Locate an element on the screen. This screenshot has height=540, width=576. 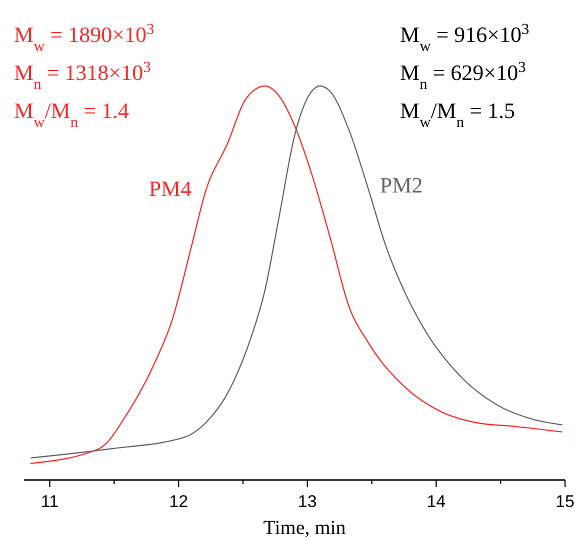
x-tick-label: 11 is located at coordinates (49, 501).